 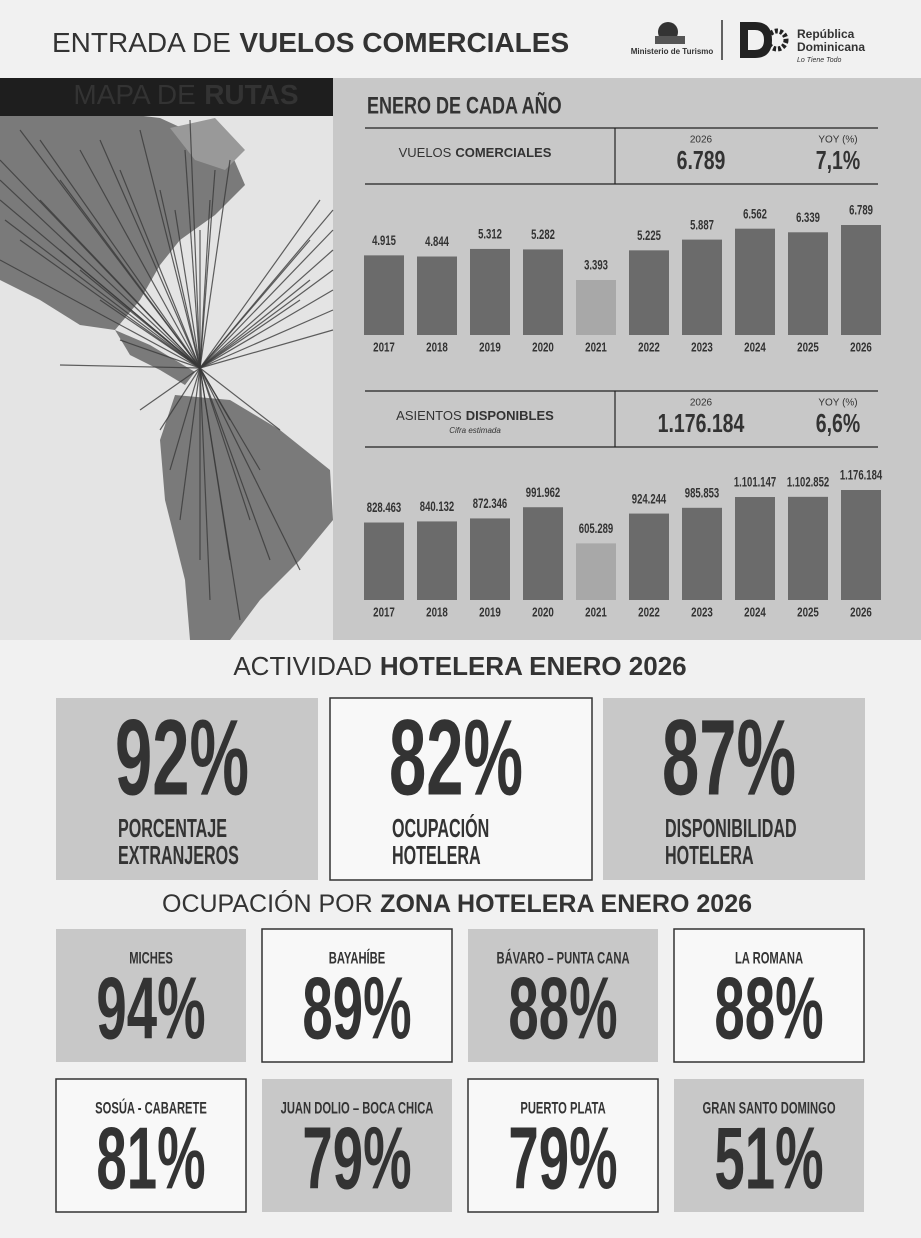 I want to click on bar-value-label: 5.225, so click(x=649, y=235).